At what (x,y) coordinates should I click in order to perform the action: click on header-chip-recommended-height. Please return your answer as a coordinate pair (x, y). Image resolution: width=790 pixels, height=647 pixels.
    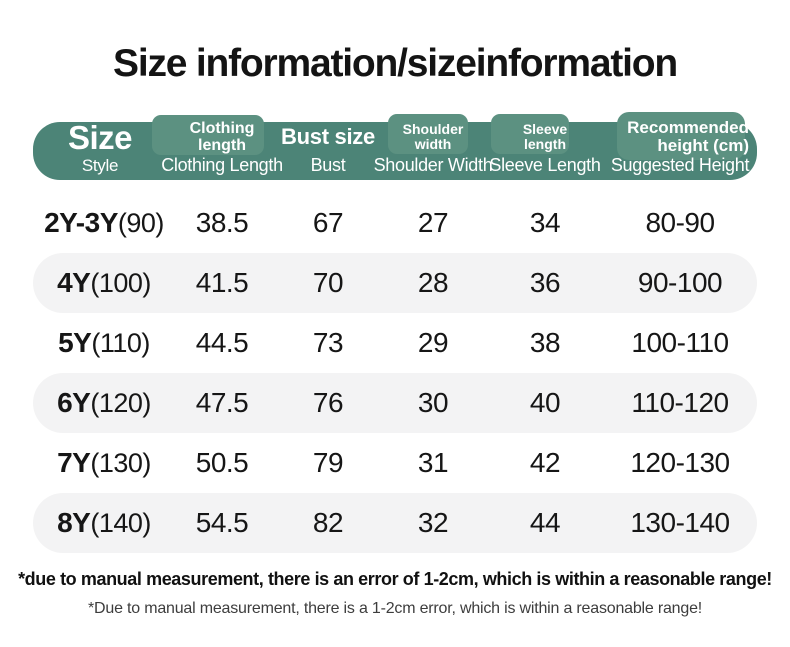
    Looking at the image, I should click on (681, 136).